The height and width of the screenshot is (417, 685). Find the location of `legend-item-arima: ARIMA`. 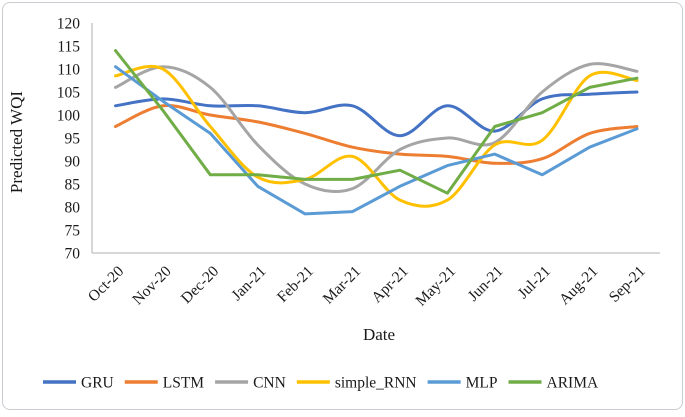

legend-item-arima: ARIMA is located at coordinates (553, 383).